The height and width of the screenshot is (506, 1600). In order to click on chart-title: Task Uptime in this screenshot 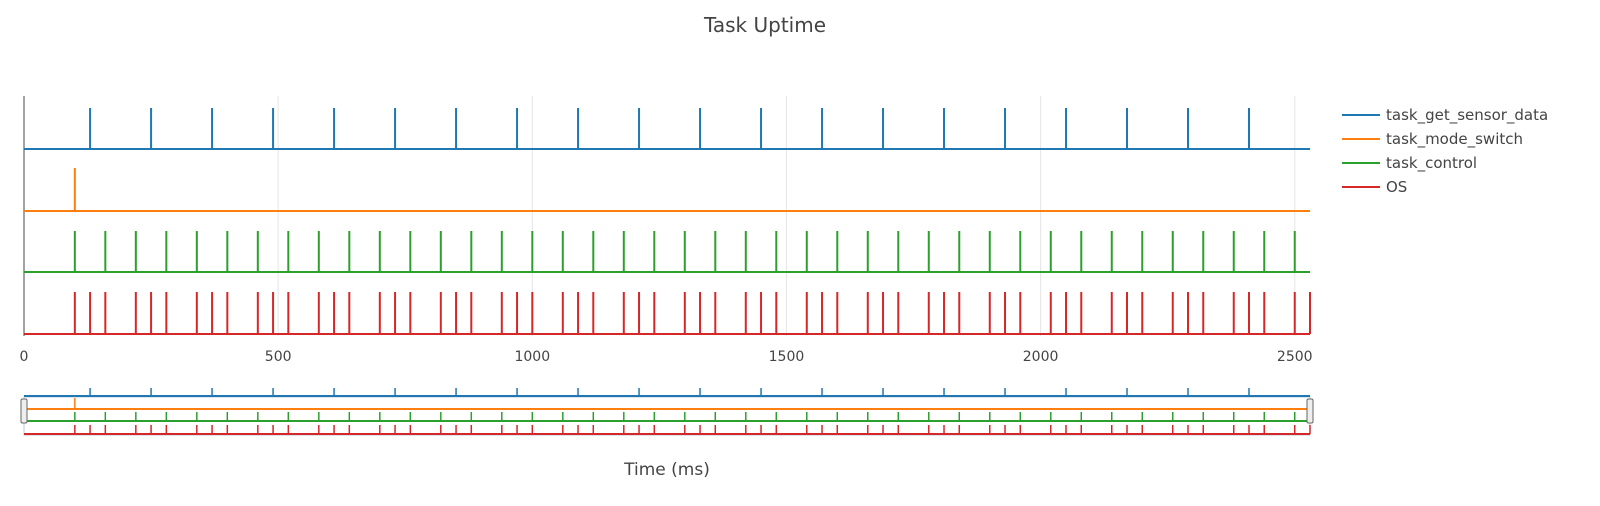, I will do `click(764, 25)`.